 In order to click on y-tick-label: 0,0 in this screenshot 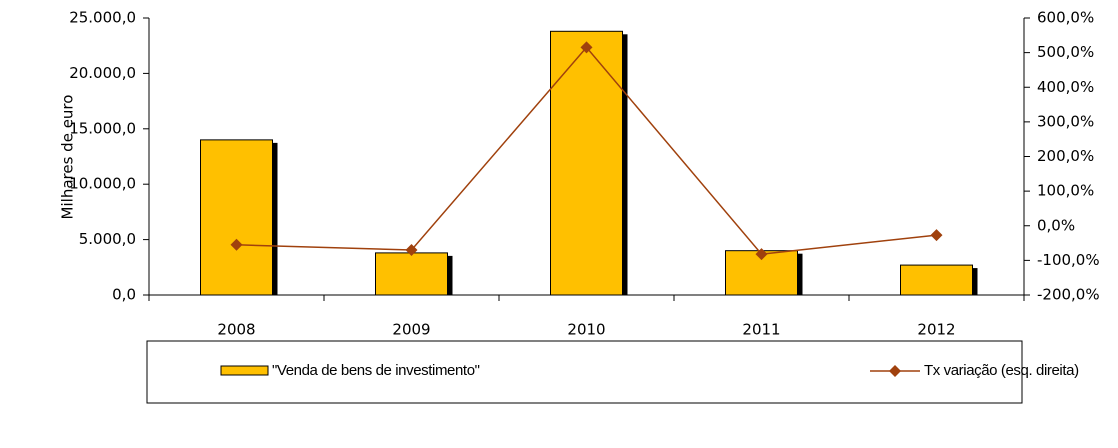, I will do `click(124, 295)`.